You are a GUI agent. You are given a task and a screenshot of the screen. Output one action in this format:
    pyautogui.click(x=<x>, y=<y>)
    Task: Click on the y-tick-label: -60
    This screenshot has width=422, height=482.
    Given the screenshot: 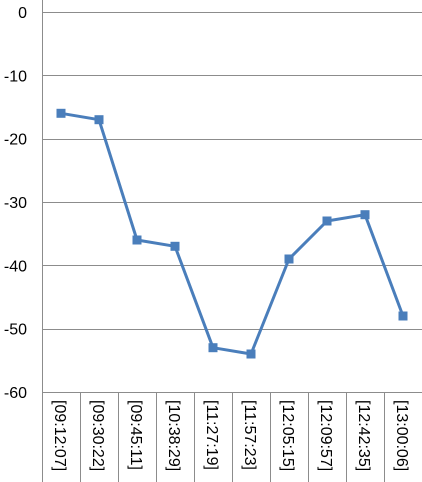 What is the action you would take?
    pyautogui.click(x=15, y=393)
    